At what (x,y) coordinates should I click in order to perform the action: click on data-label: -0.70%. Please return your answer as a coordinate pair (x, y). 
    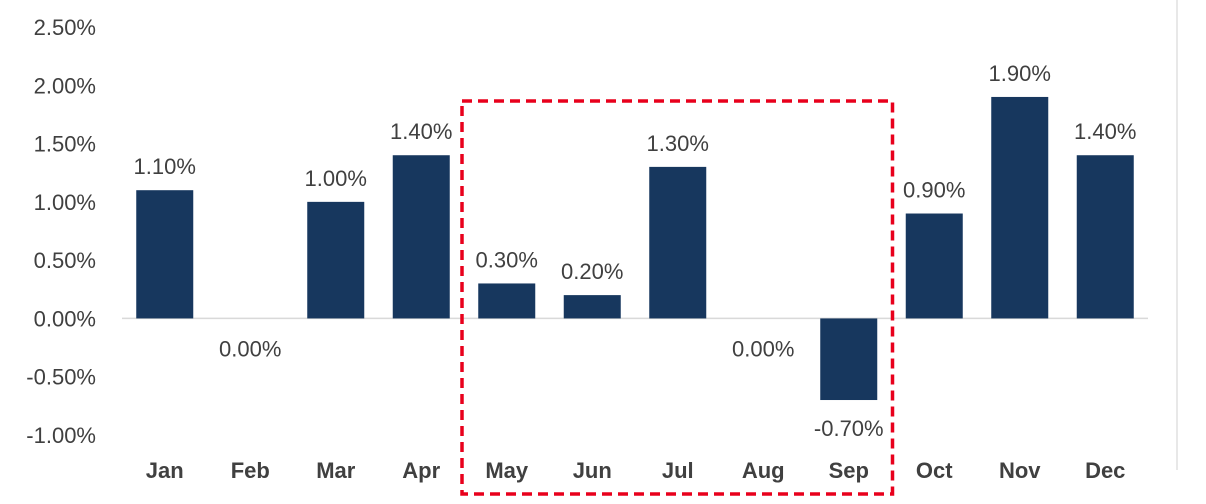
    Looking at the image, I should click on (849, 428).